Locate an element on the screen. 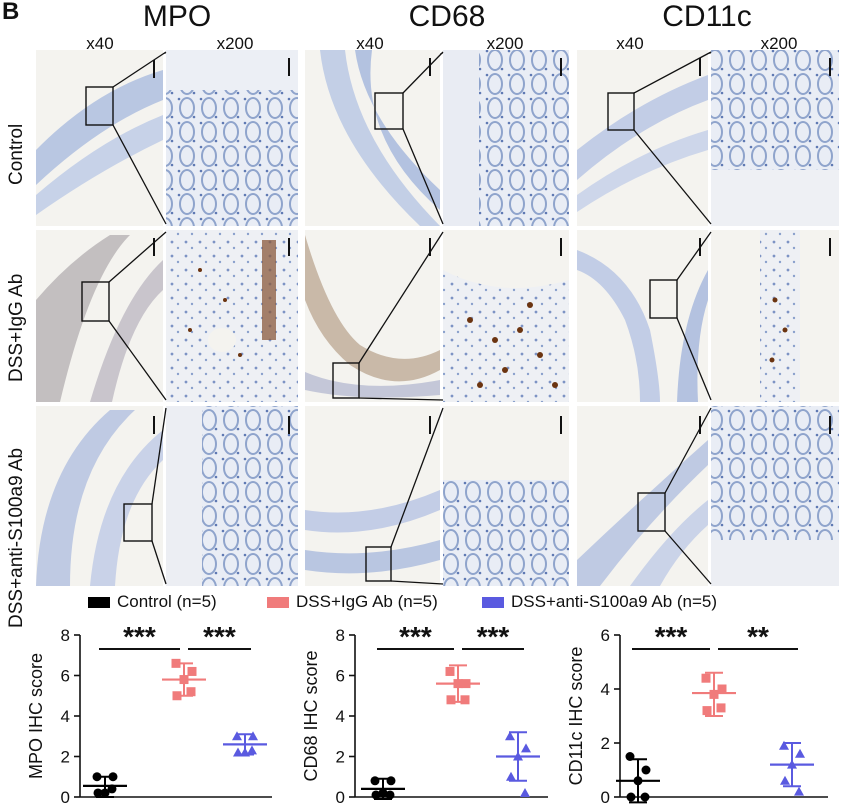 The height and width of the screenshot is (808, 843). legend-swatch-dss-anti-s100a9 is located at coordinates (493, 602).